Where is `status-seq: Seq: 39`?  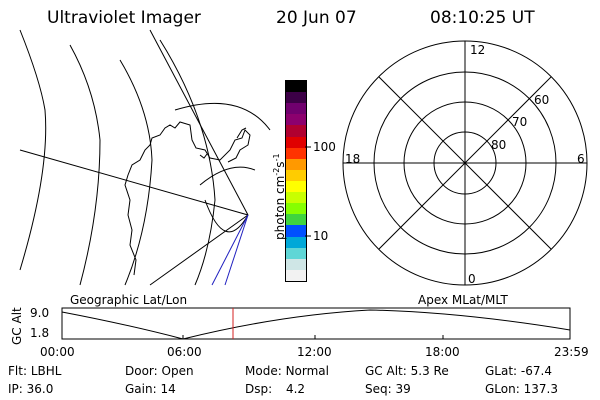
status-seq: Seq: 39 is located at coordinates (388, 389).